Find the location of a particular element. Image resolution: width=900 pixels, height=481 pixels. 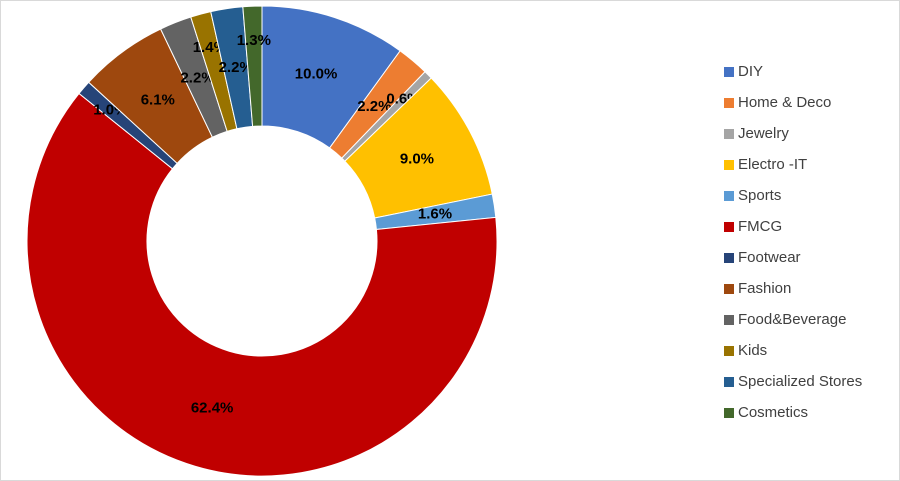

legend-label: Sports is located at coordinates (759, 195).